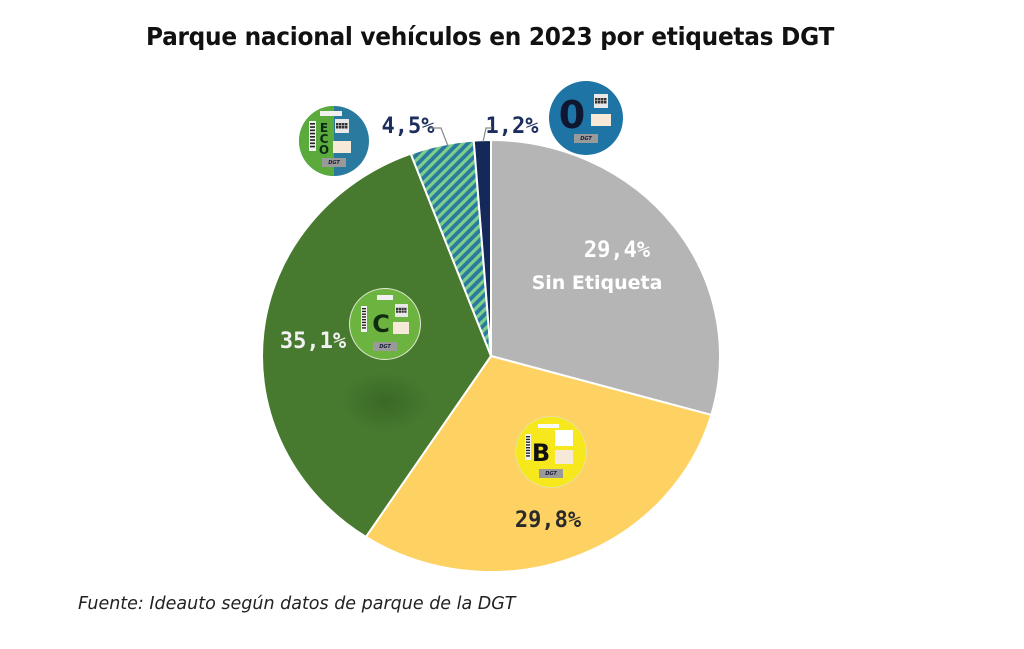  I want to click on zero-letter: 0, so click(572, 115).